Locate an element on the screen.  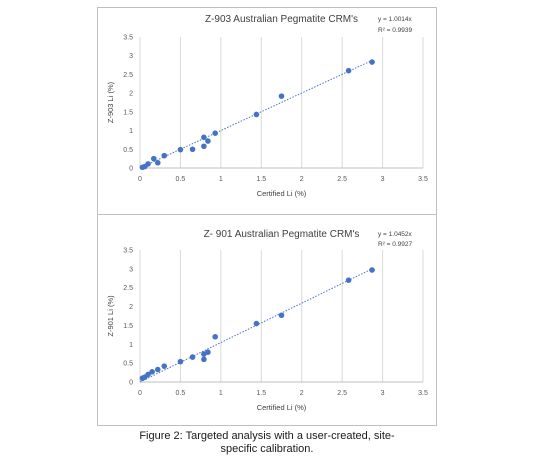
chart-divider is located at coordinates (267, 214).